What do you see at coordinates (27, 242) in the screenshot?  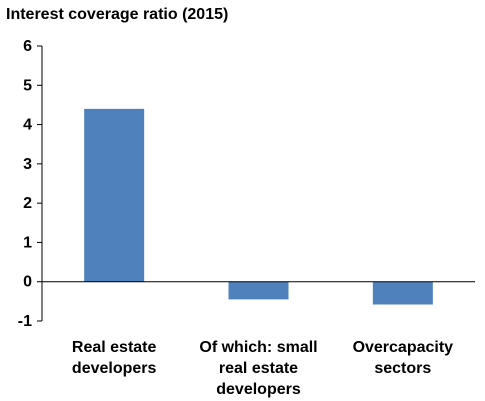 I see `y-tick-label: 1` at bounding box center [27, 242].